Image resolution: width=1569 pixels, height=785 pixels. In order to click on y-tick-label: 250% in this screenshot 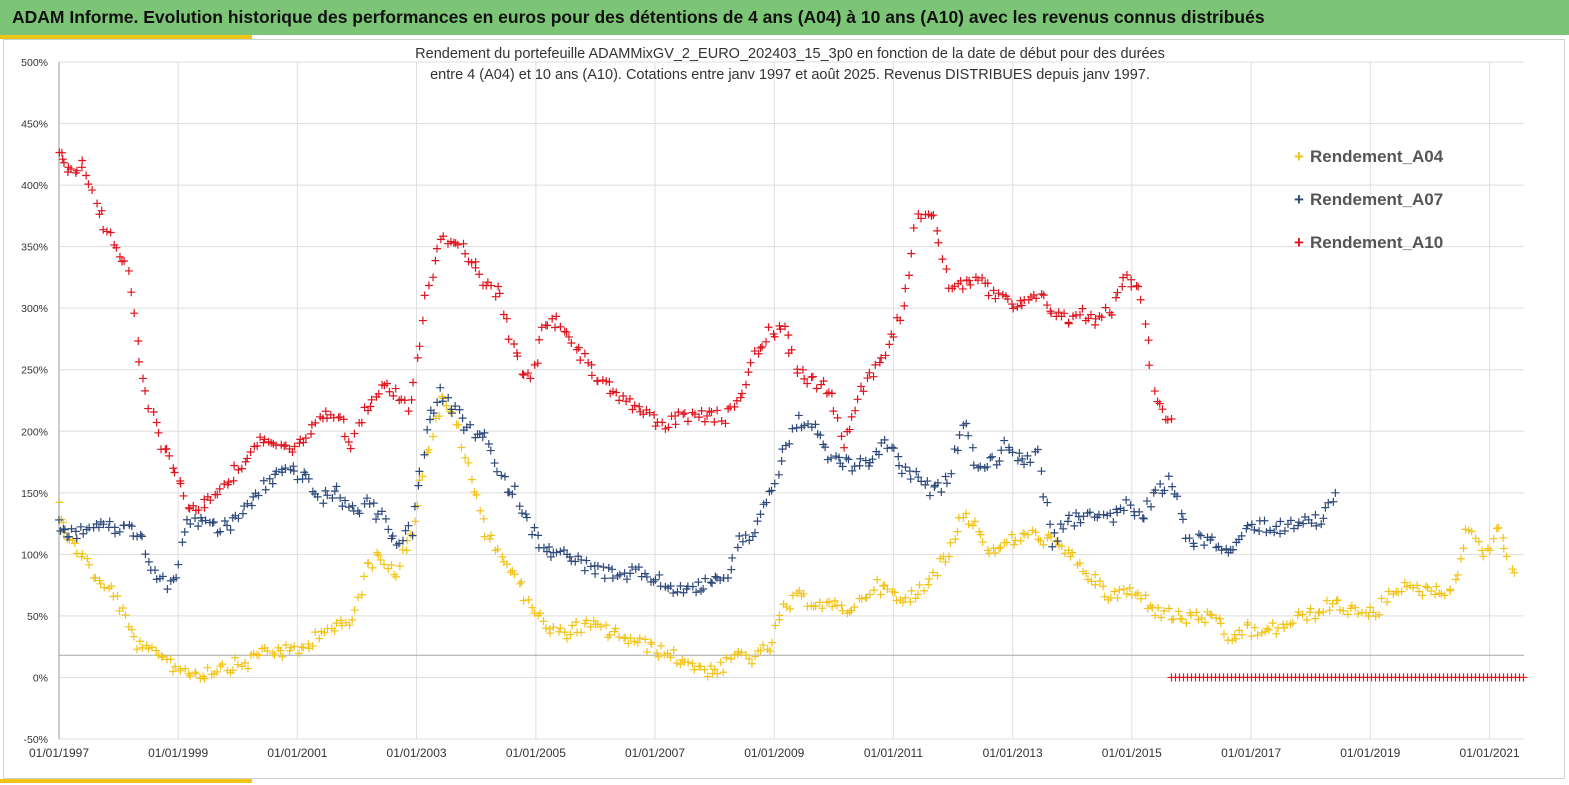, I will do `click(34, 371)`.